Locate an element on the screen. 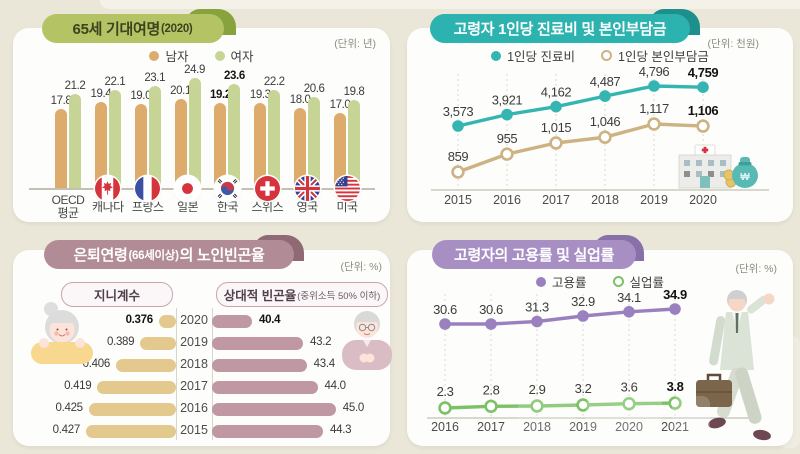 This screenshot has height=454, width=800. value-label: 18.0 is located at coordinates (300, 100).